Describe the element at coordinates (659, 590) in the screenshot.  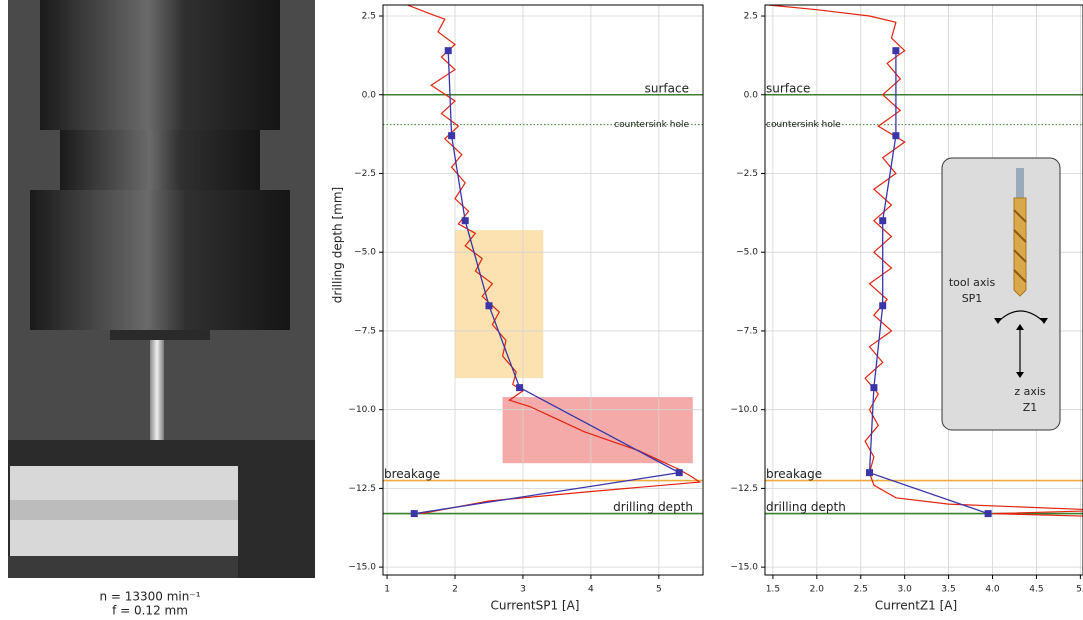
I see `x-tick-label: 5` at that location.